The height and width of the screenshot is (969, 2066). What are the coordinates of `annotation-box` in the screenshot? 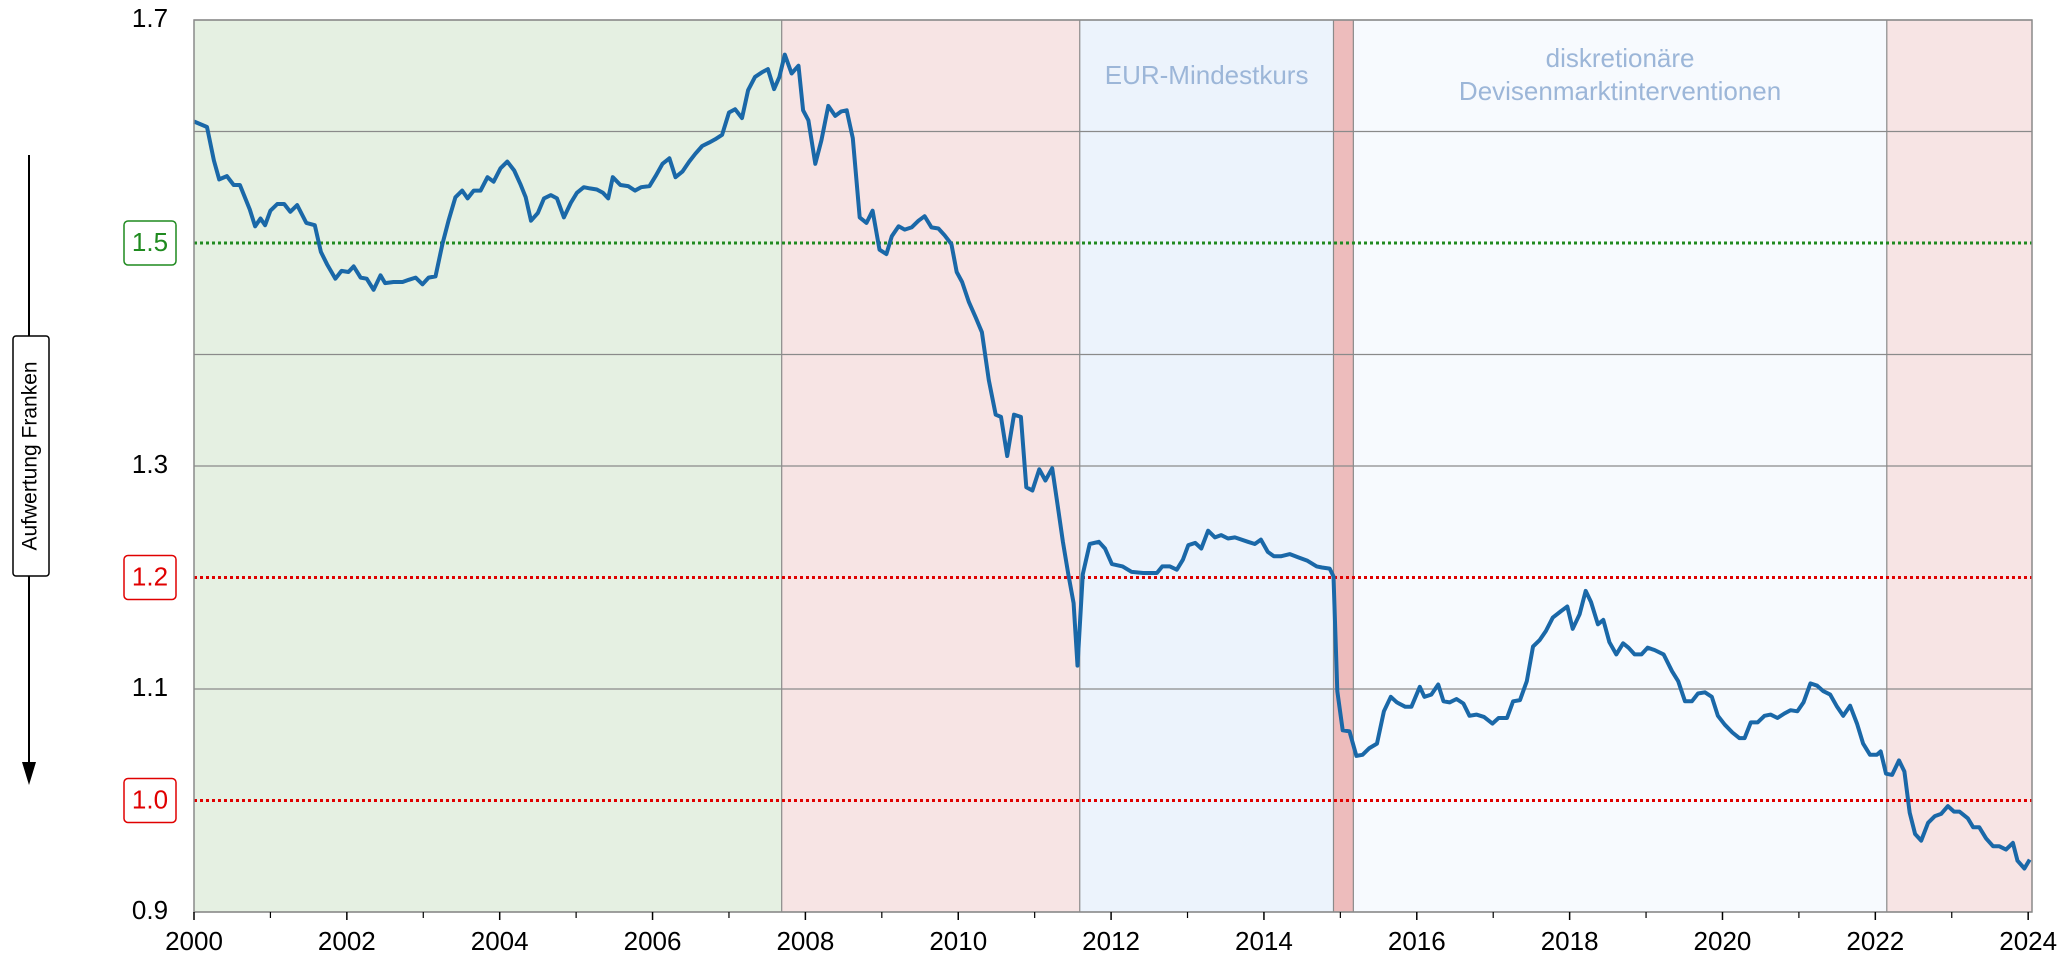 It's located at (31, 456).